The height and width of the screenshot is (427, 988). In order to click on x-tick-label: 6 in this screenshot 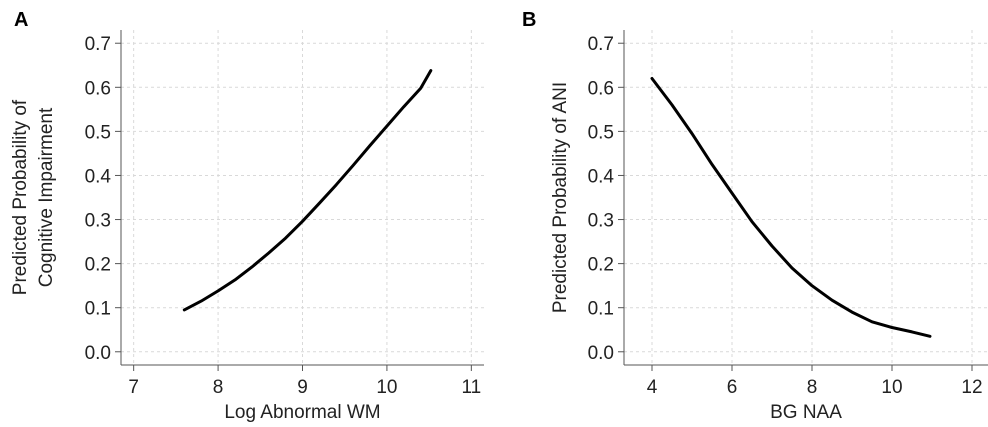, I will do `click(732, 387)`.